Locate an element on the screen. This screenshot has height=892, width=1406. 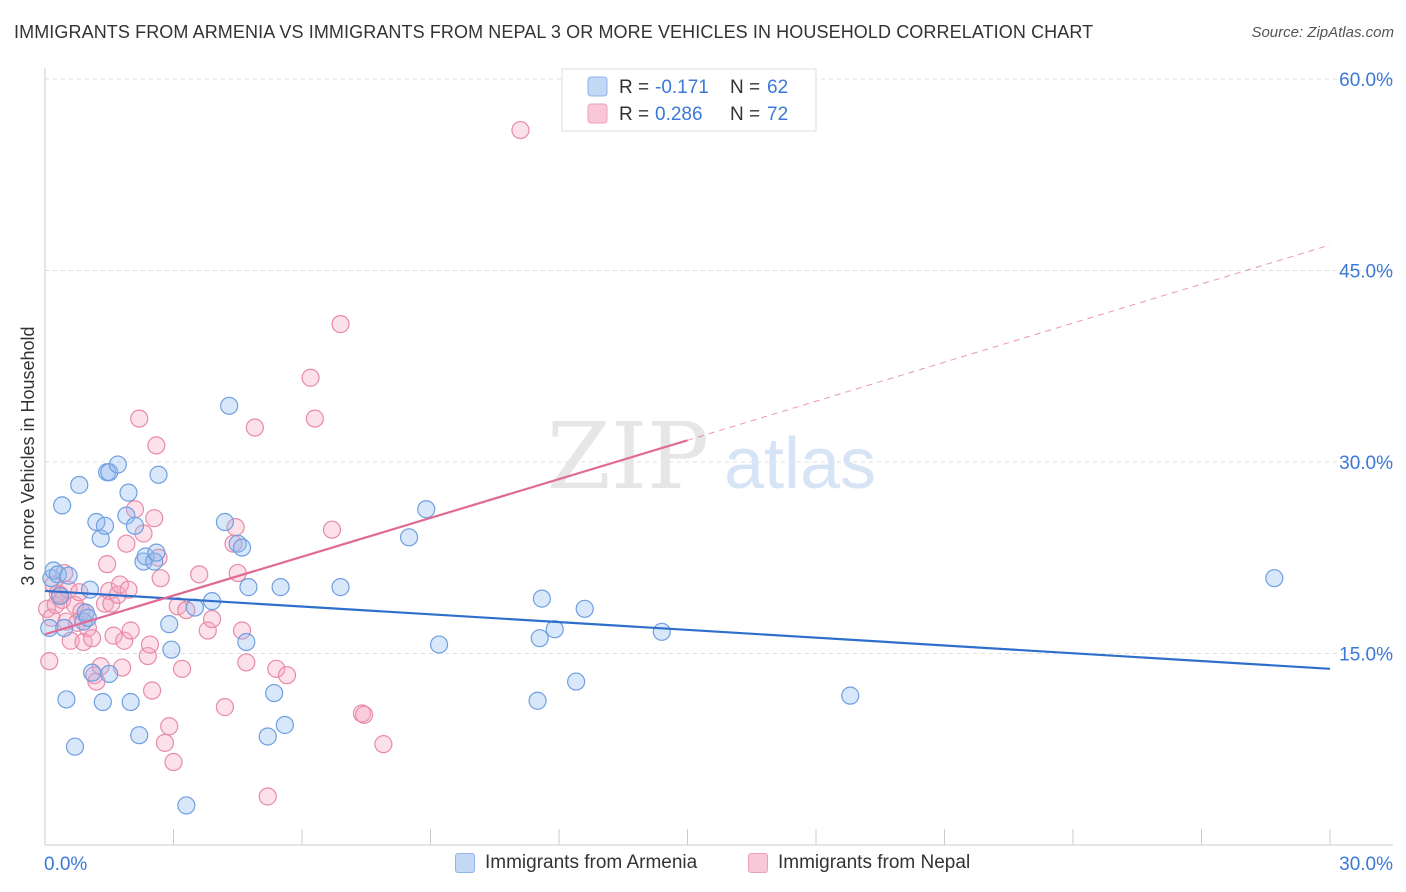
legend-r-value-nepal: 0.286 is located at coordinates (679, 114).